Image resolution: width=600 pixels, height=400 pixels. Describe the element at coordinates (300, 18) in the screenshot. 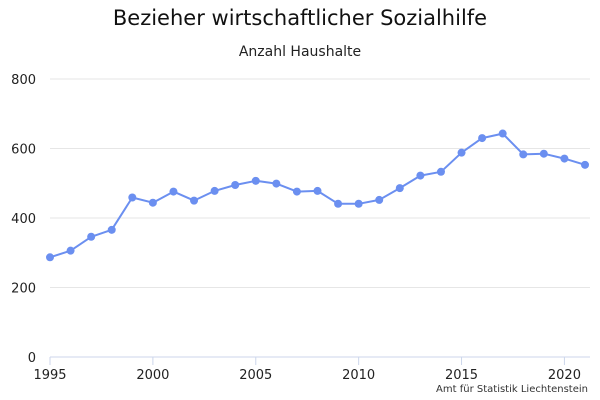

I see `chart-title: Bezieher wirtschaftlicher Sozialhilfe` at that location.